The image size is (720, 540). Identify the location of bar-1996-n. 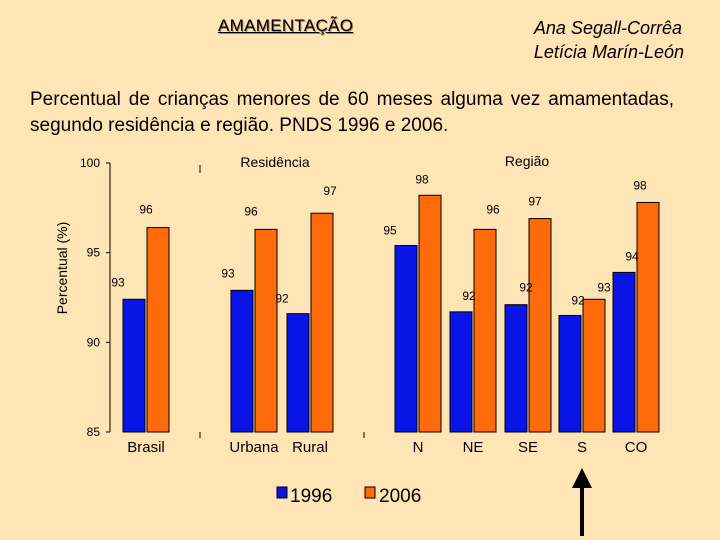
(406, 338).